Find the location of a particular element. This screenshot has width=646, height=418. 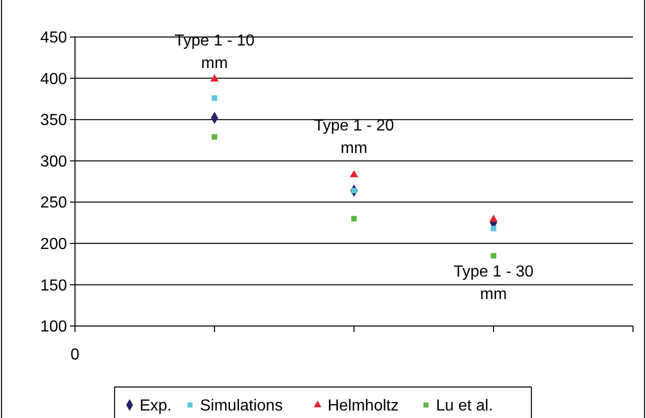

y-tick-label: 450 is located at coordinates (54, 38).